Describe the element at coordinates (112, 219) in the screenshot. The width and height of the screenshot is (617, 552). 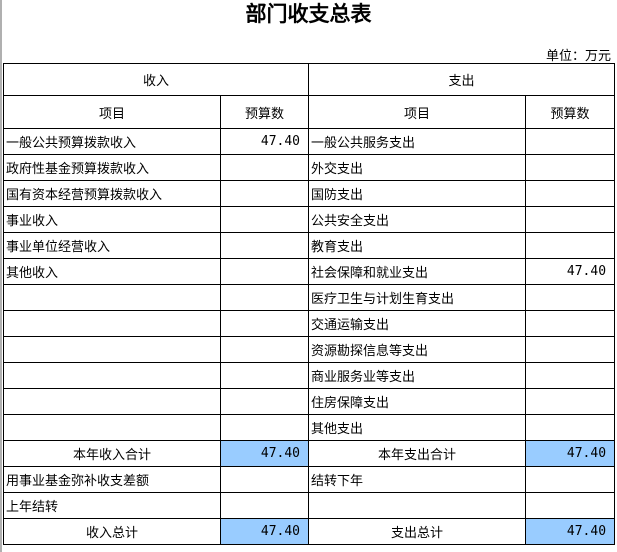
I see `income-item: 事业收入` at that location.